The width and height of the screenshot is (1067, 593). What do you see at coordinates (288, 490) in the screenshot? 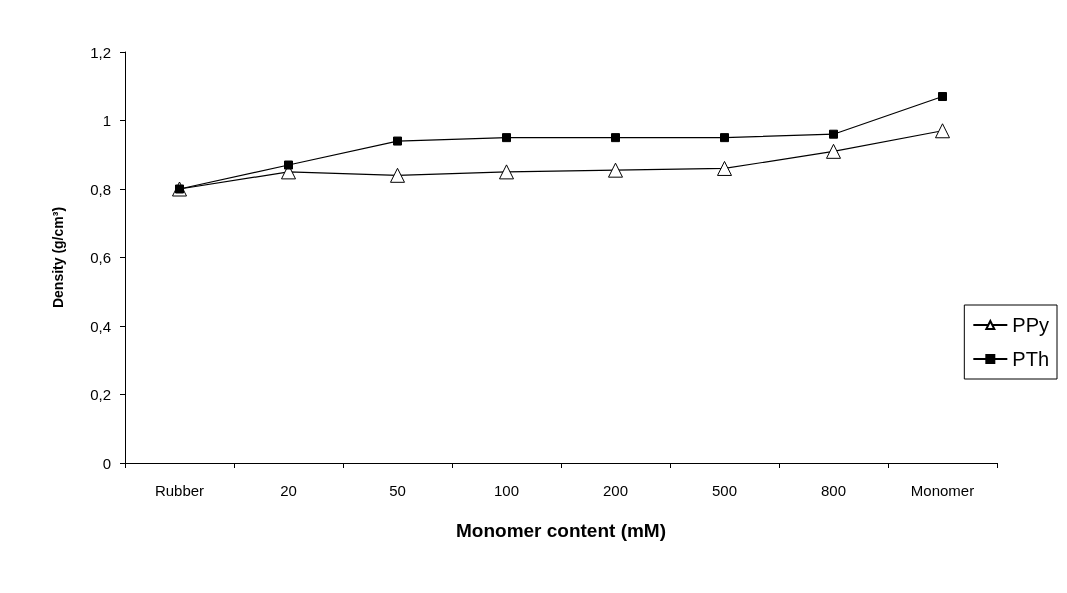
I see `x-tick-label: 20` at bounding box center [288, 490].